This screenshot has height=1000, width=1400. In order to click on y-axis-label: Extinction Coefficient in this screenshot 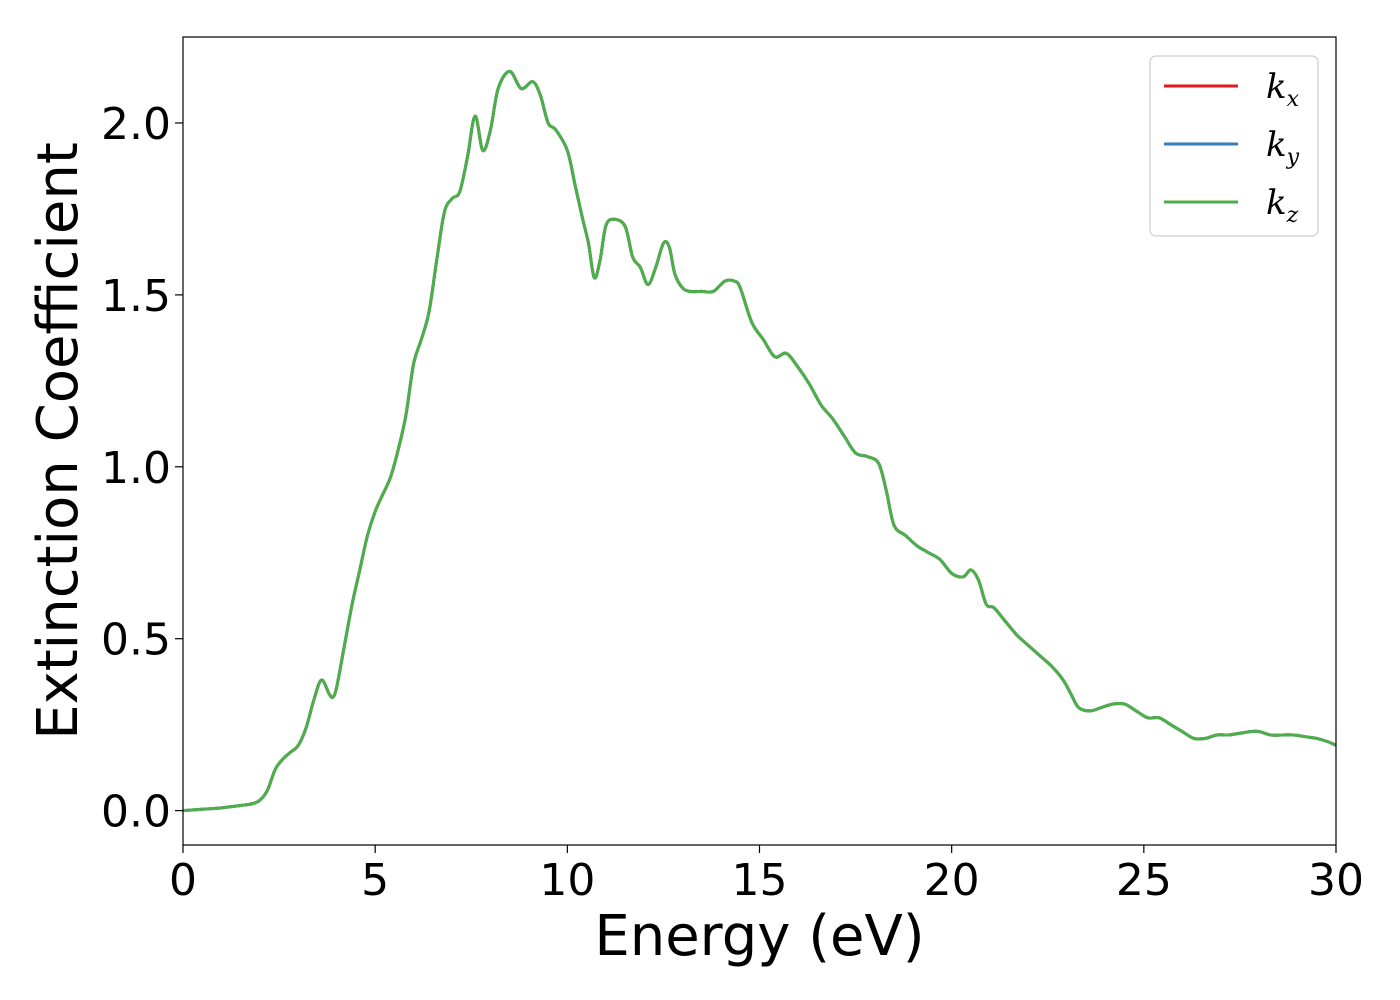, I will do `click(58, 441)`.